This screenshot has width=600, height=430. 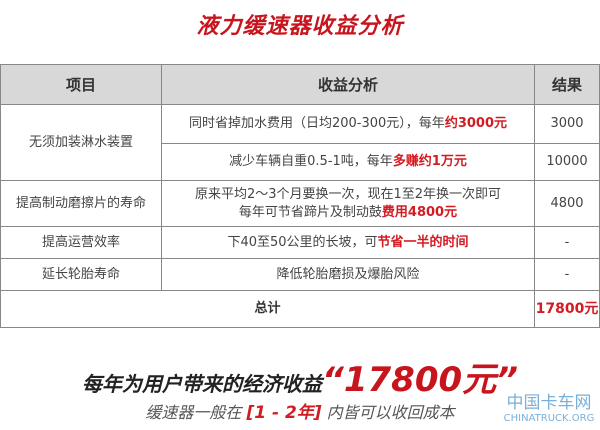 I want to click on banner-amount: “17800元”, so click(x=420, y=380).